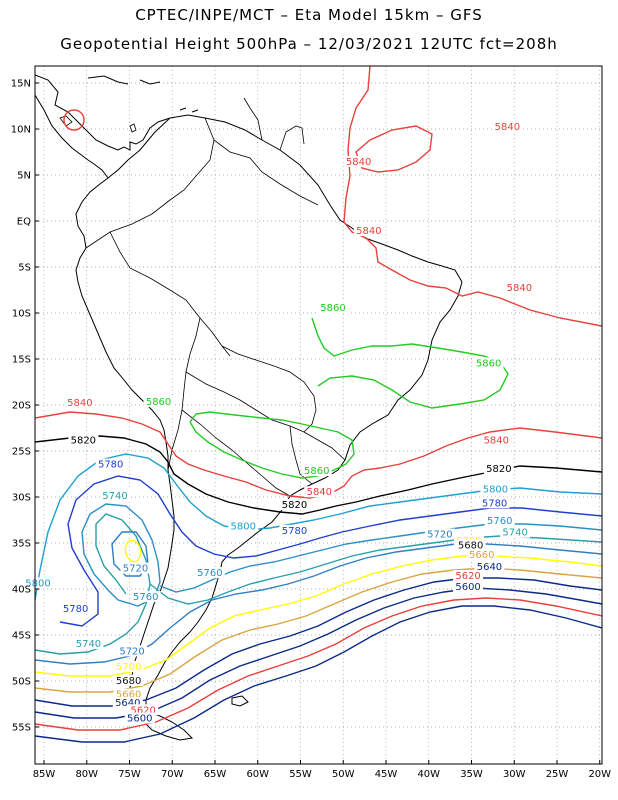 The width and height of the screenshot is (618, 800). Describe the element at coordinates (215, 774) in the screenshot. I see `lon-tick-label: 65W` at that location.